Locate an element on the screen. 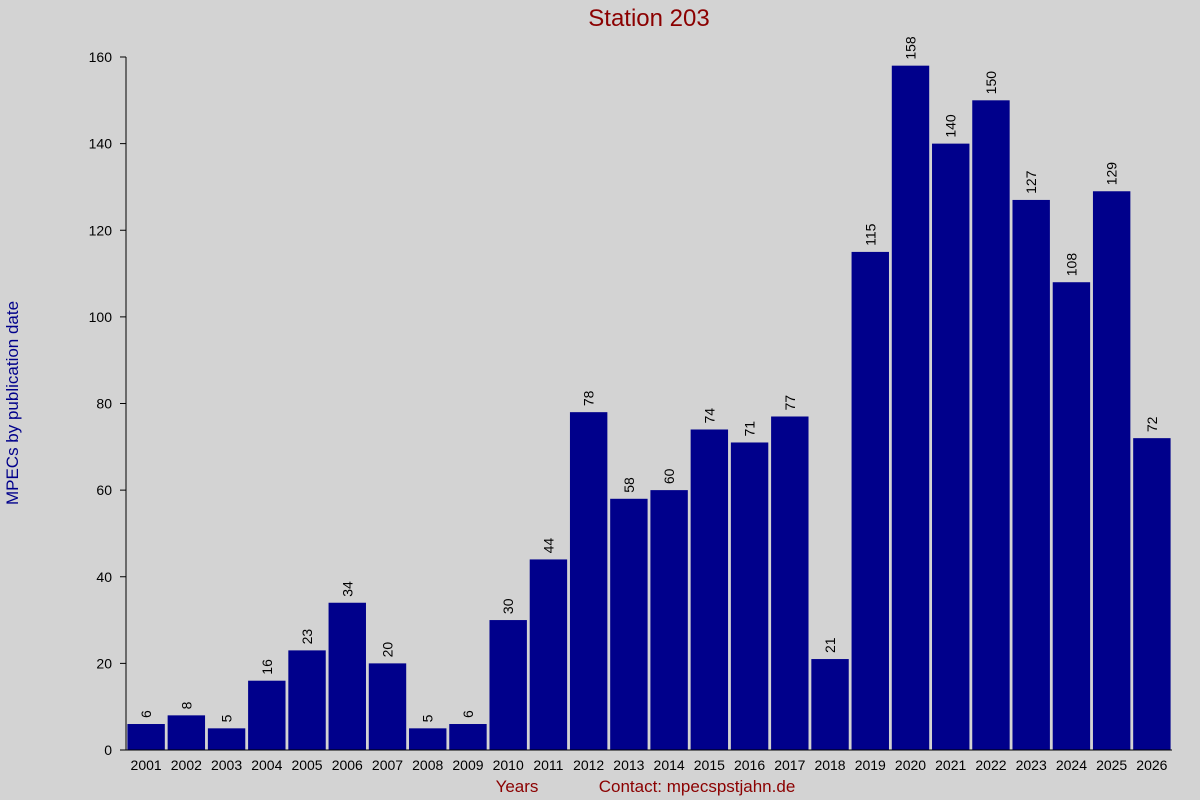  data-label: 8 is located at coordinates (186, 705).